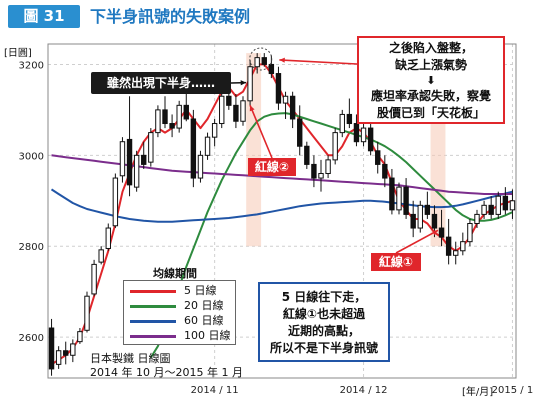 Image resolution: width=555 pixels, height=409 pixels. I want to click on legend-item-ma60: 60 日線, so click(182, 321).